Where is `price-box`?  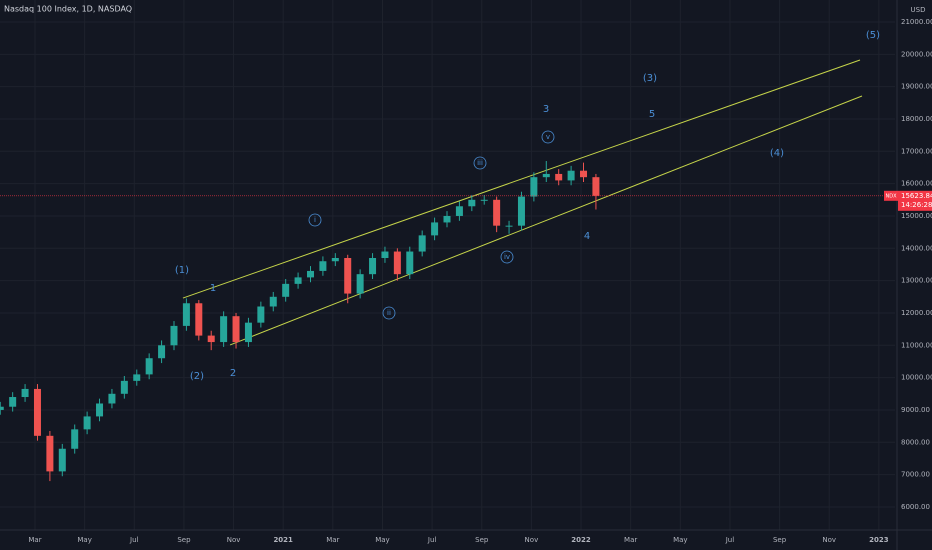
price-box is located at coordinates (915, 200).